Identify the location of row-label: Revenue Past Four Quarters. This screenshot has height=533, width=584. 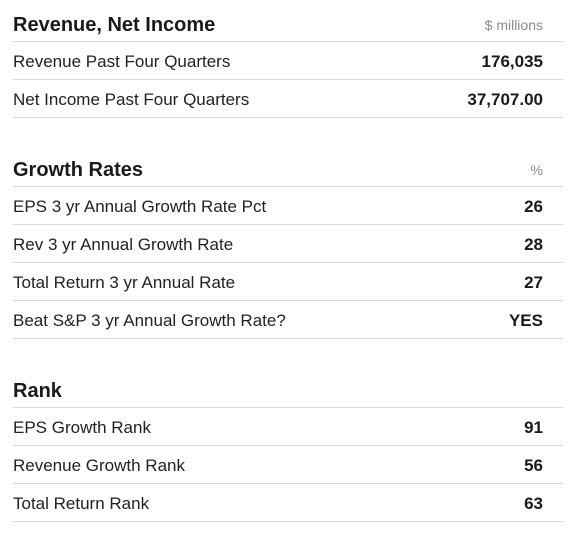
(122, 61).